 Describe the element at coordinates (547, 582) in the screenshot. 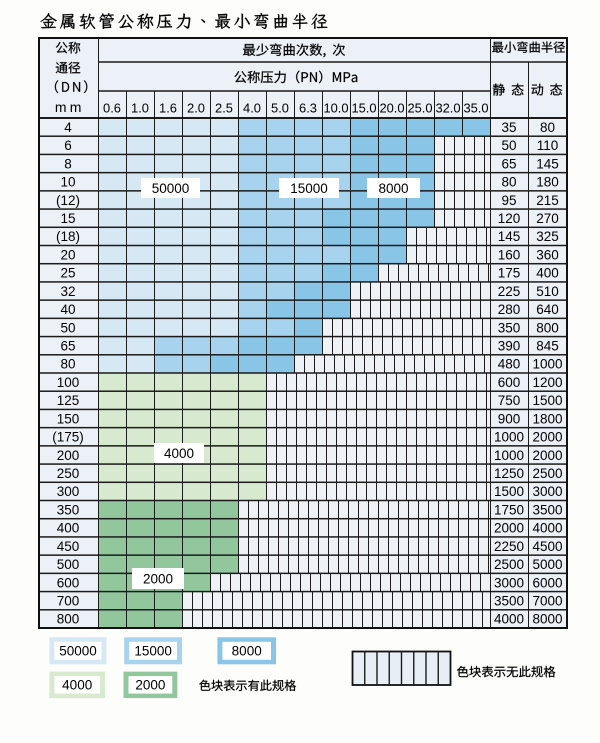

I see `svg-text: 6000` at that location.